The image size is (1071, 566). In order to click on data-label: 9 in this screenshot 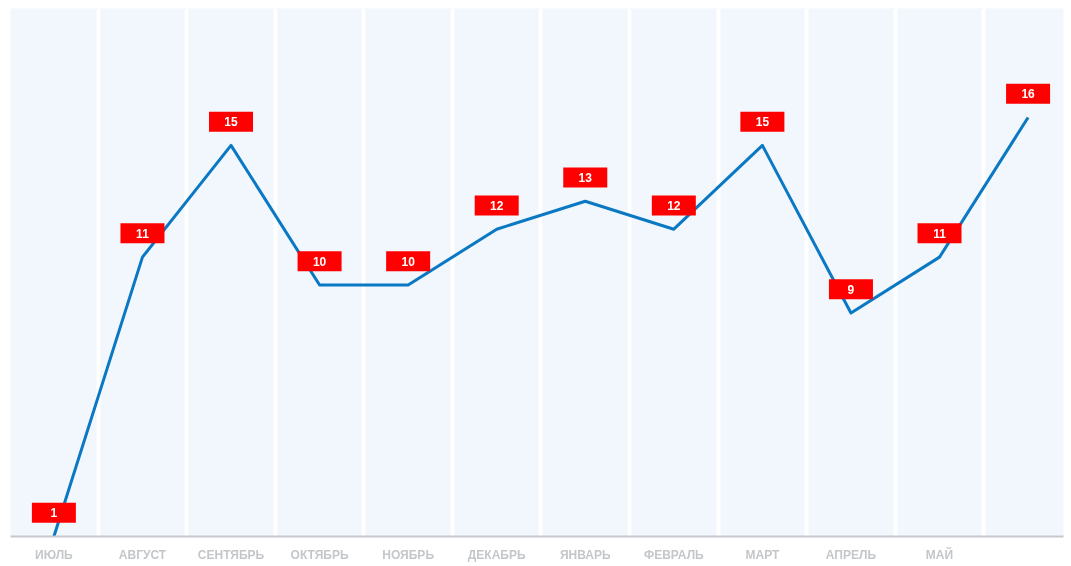, I will do `click(851, 289)`.